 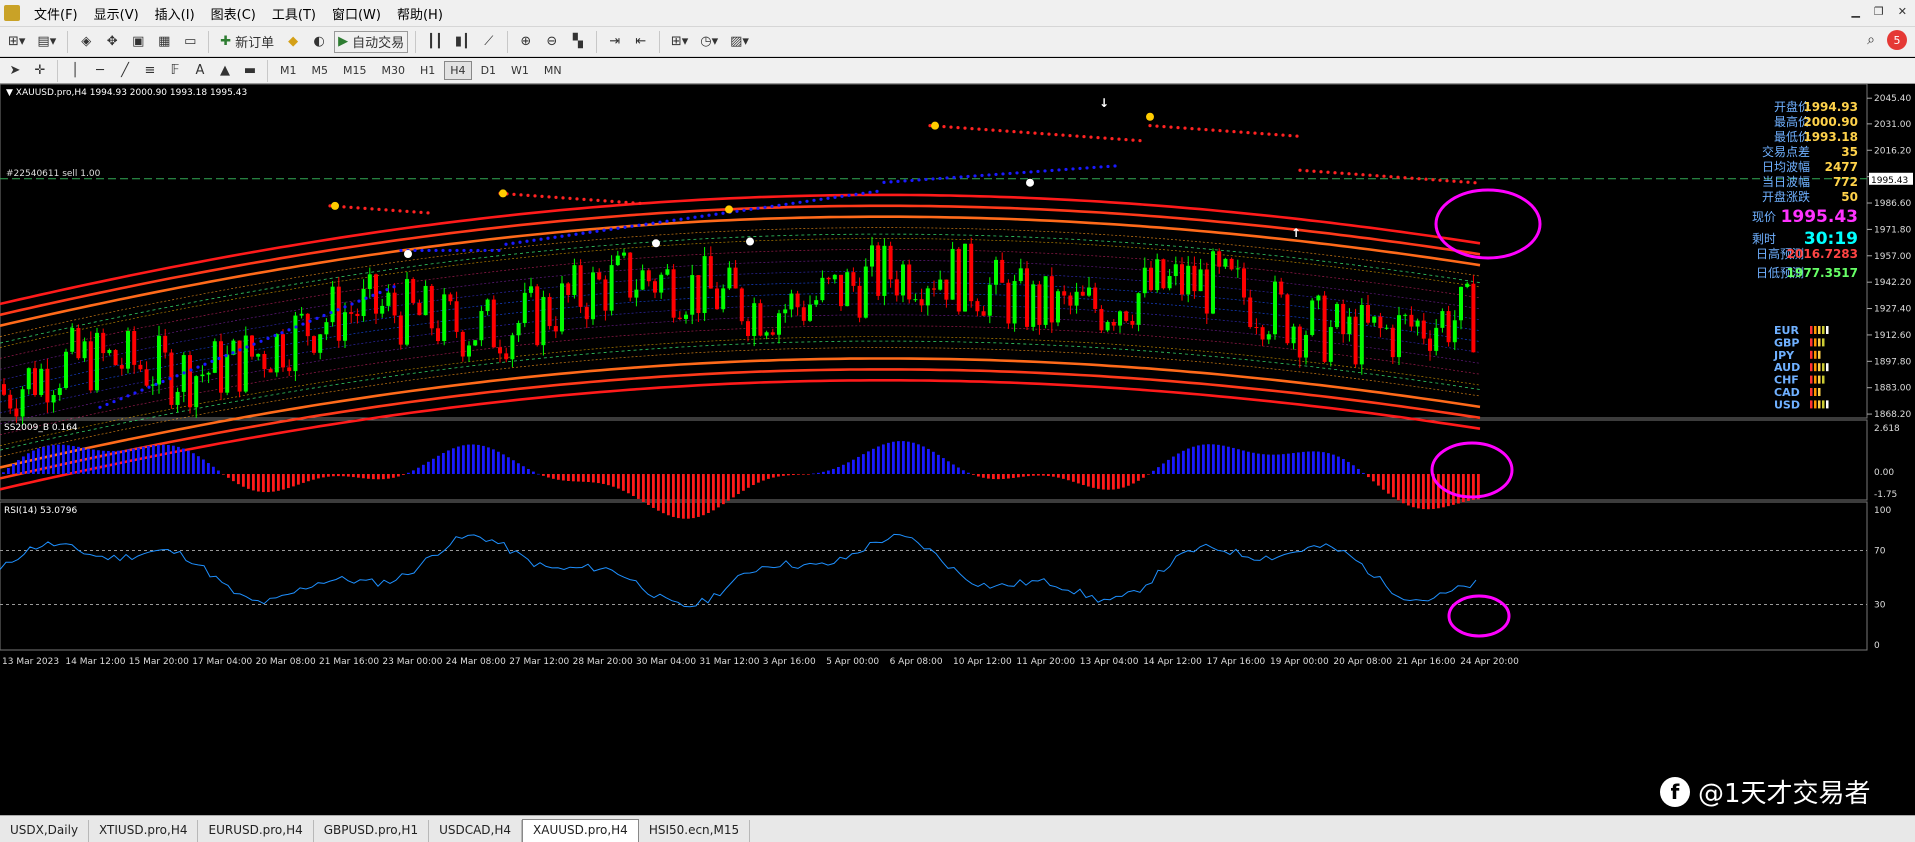 I want to click on templates-icon: ▨▾, so click(x=739, y=41).